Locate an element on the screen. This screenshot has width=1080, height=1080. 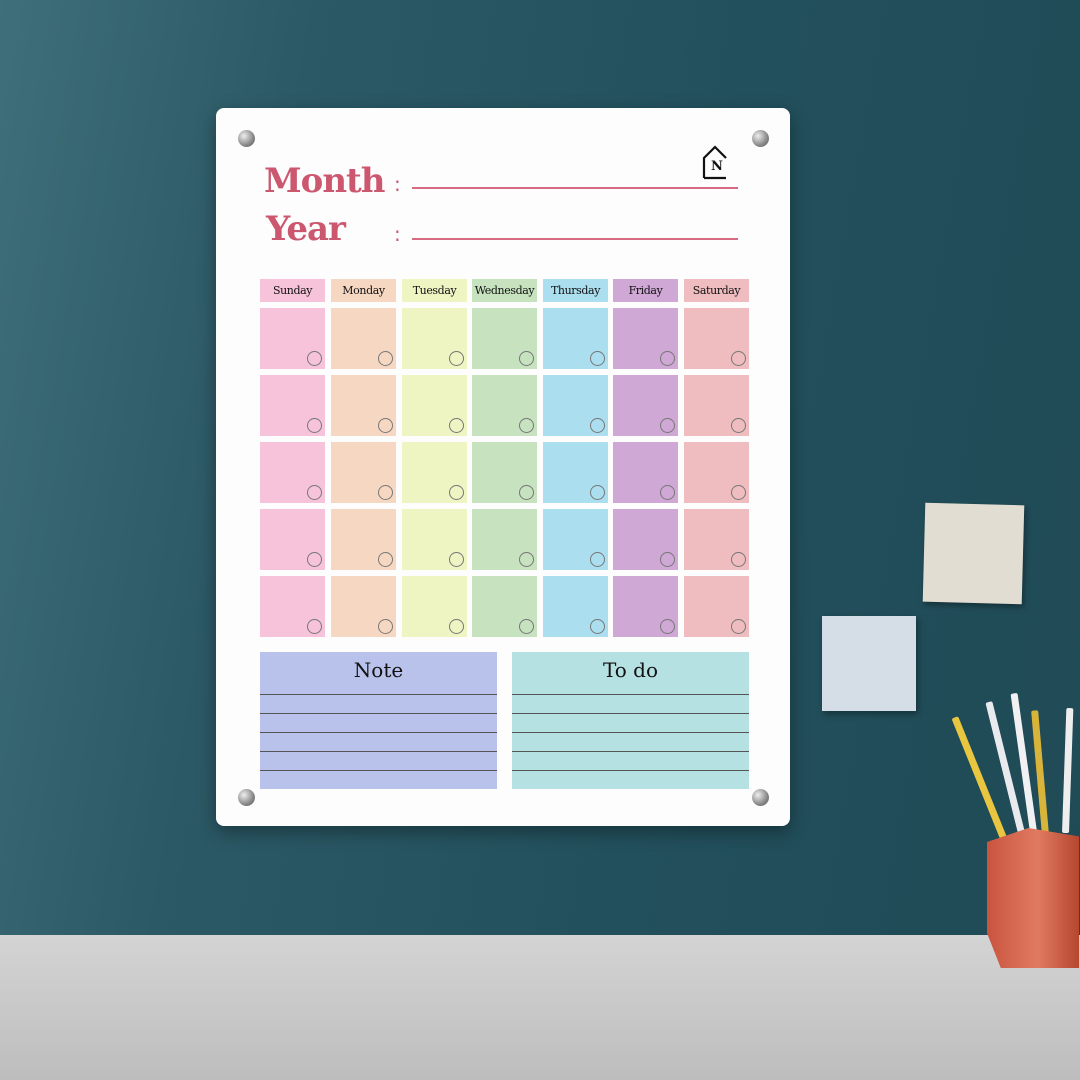
day-header-sunday: Sunday is located at coordinates (292, 290).